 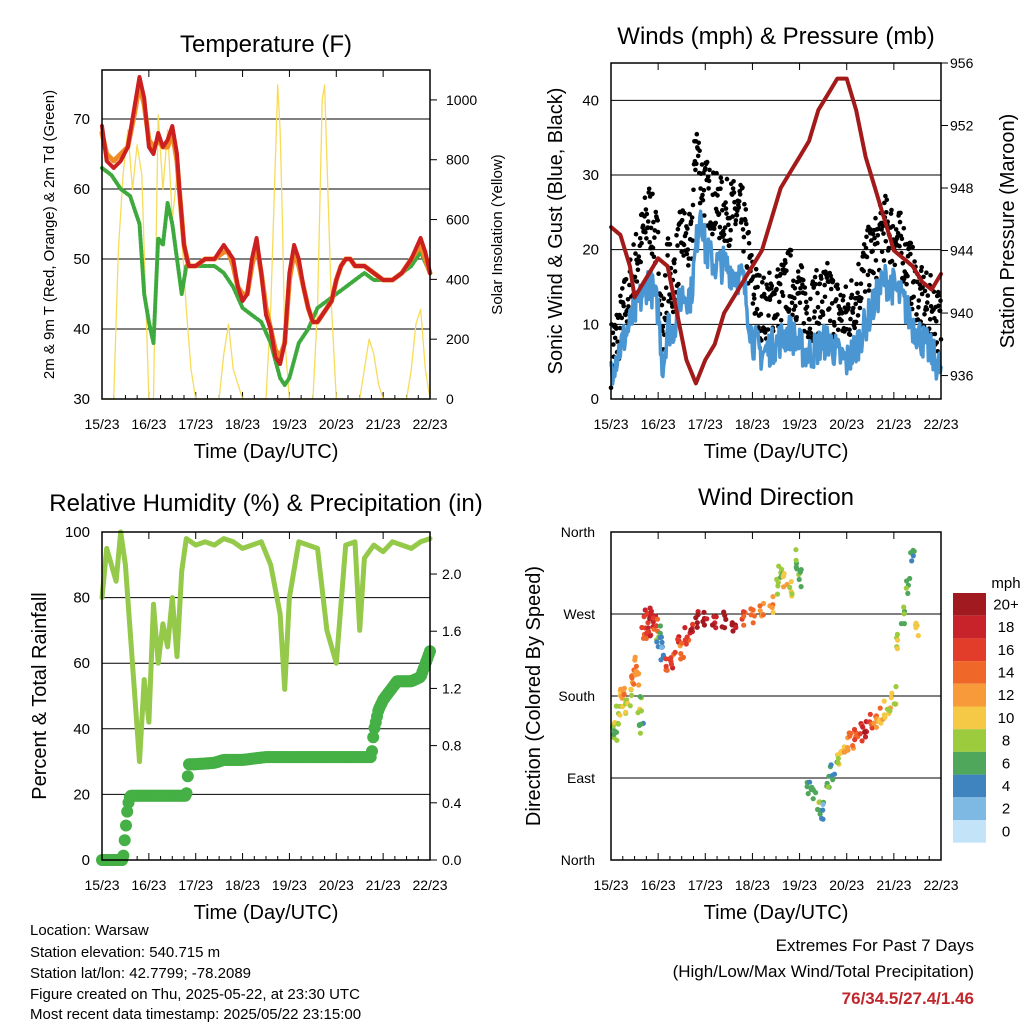 I want to click on series-solar-insolation, so click(x=266, y=242).